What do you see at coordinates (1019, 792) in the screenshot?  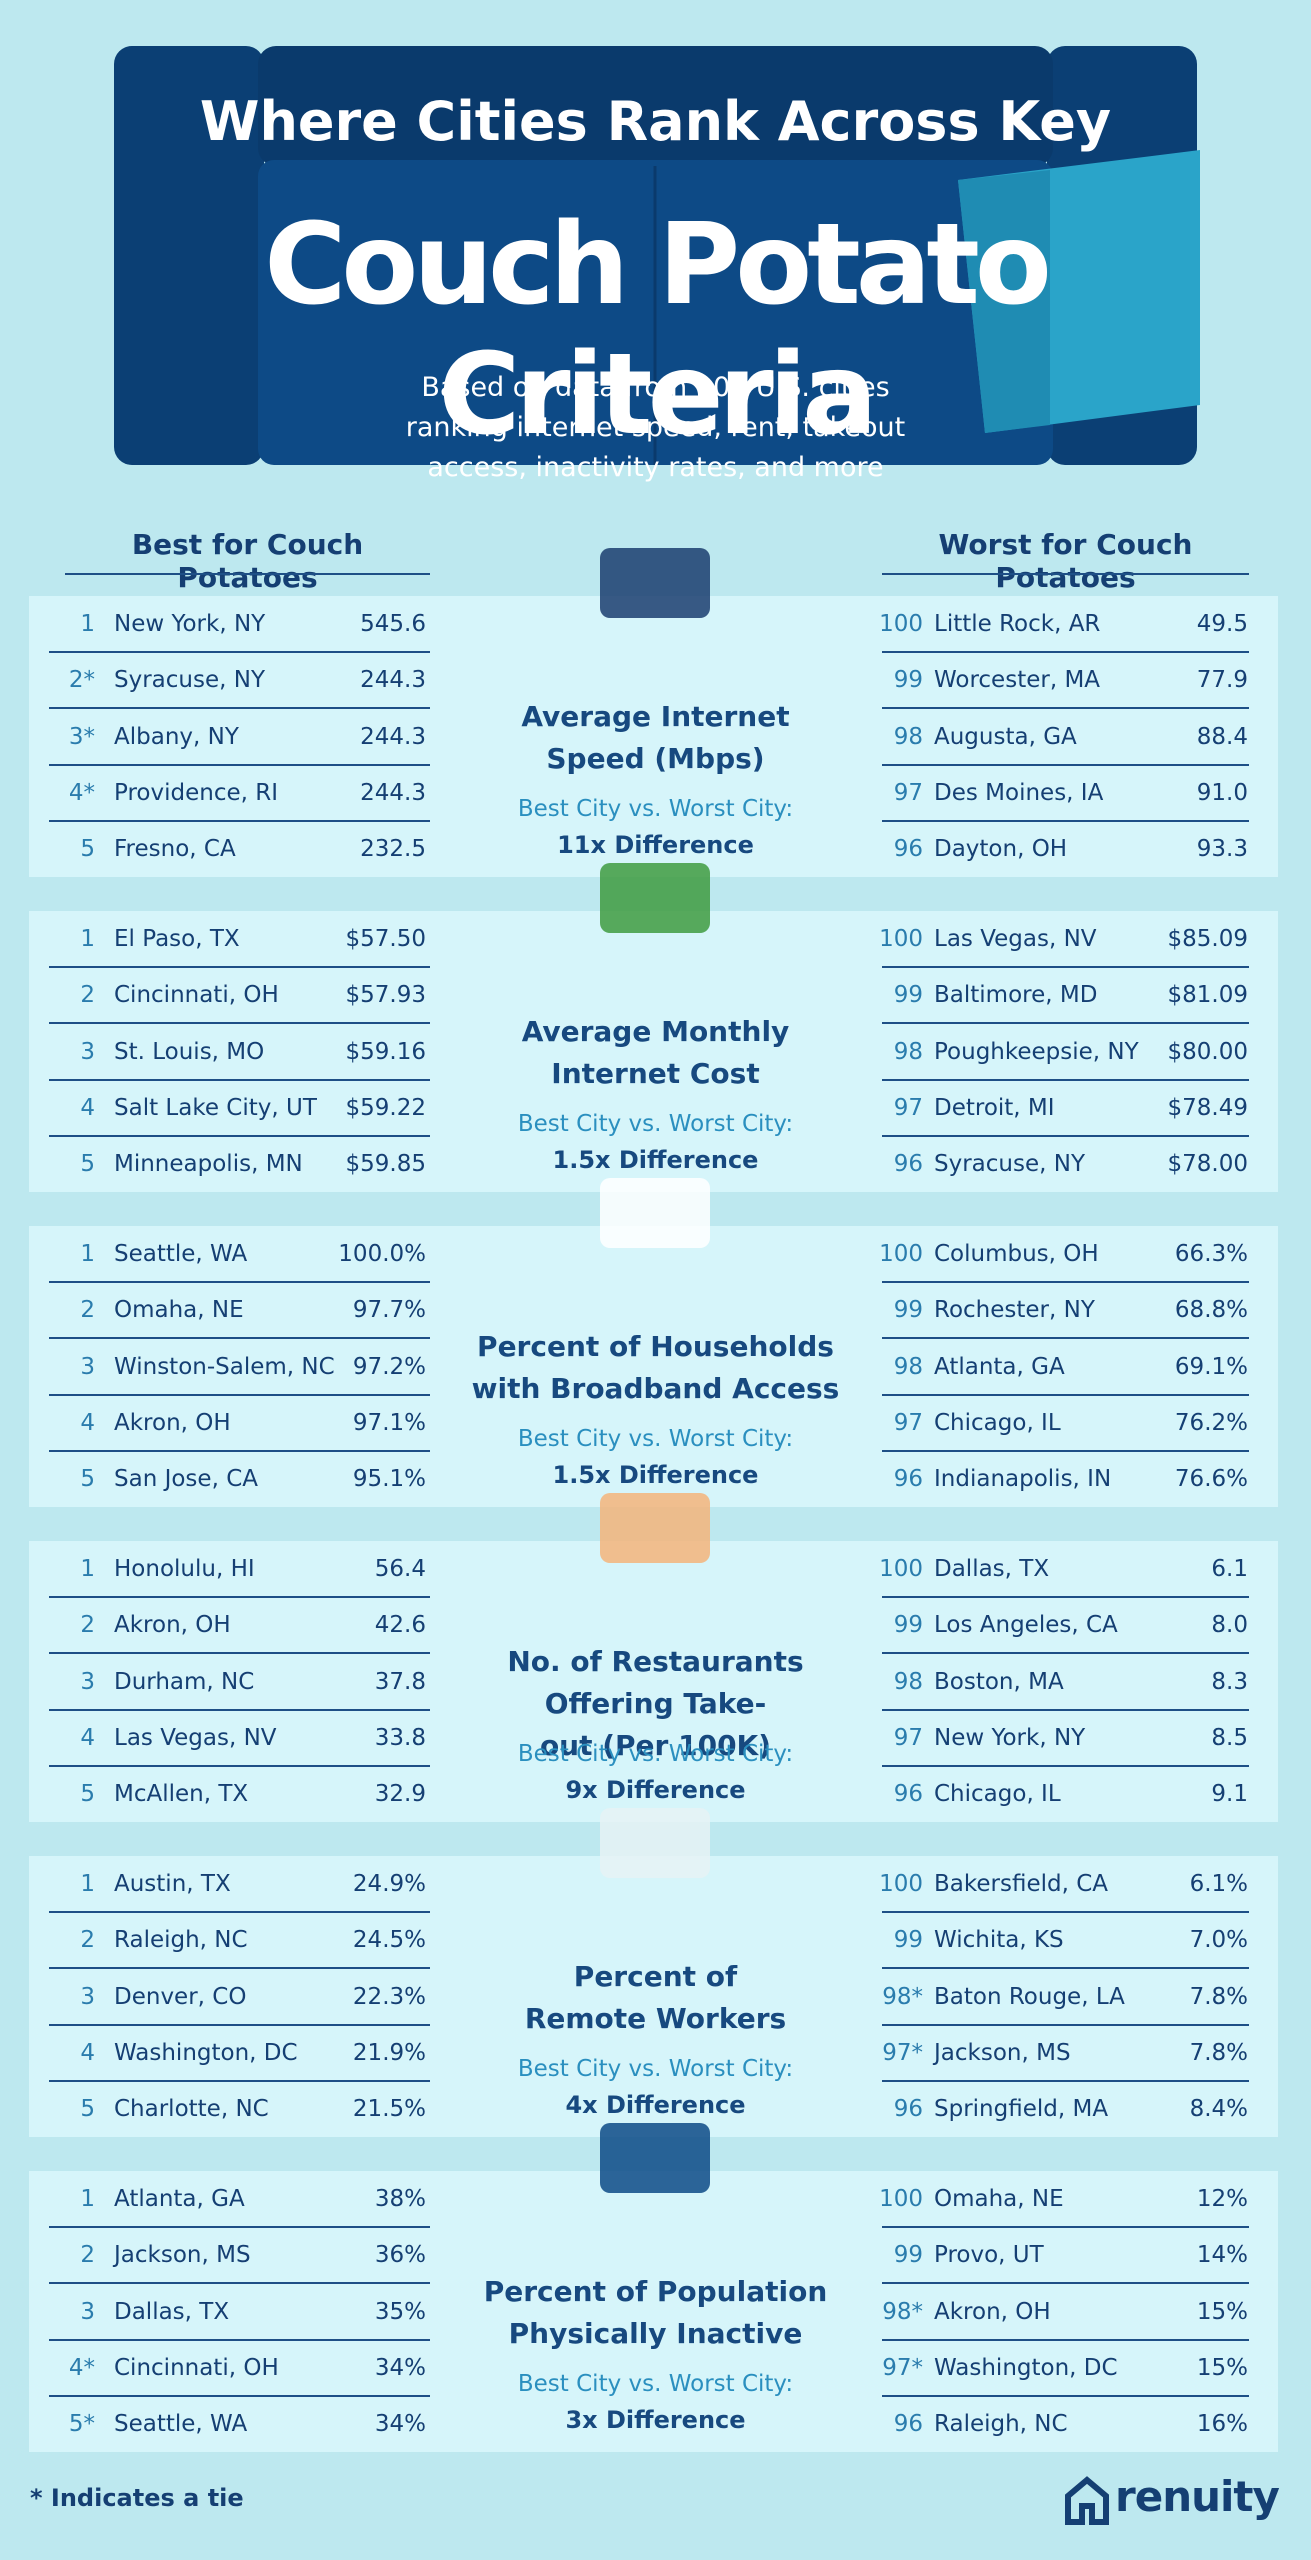 I see `city: Des Moines, IA` at bounding box center [1019, 792].